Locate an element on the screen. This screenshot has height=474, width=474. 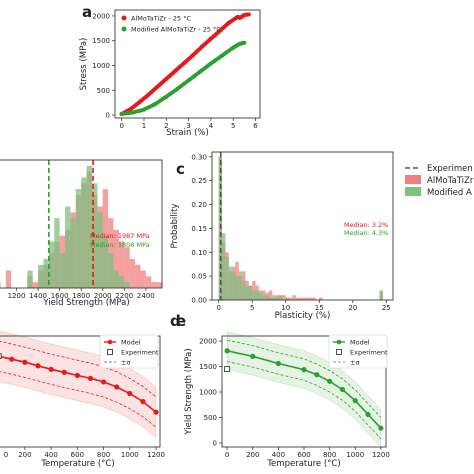
y-tick-label: 0.00 is located at coordinates (199, 301).